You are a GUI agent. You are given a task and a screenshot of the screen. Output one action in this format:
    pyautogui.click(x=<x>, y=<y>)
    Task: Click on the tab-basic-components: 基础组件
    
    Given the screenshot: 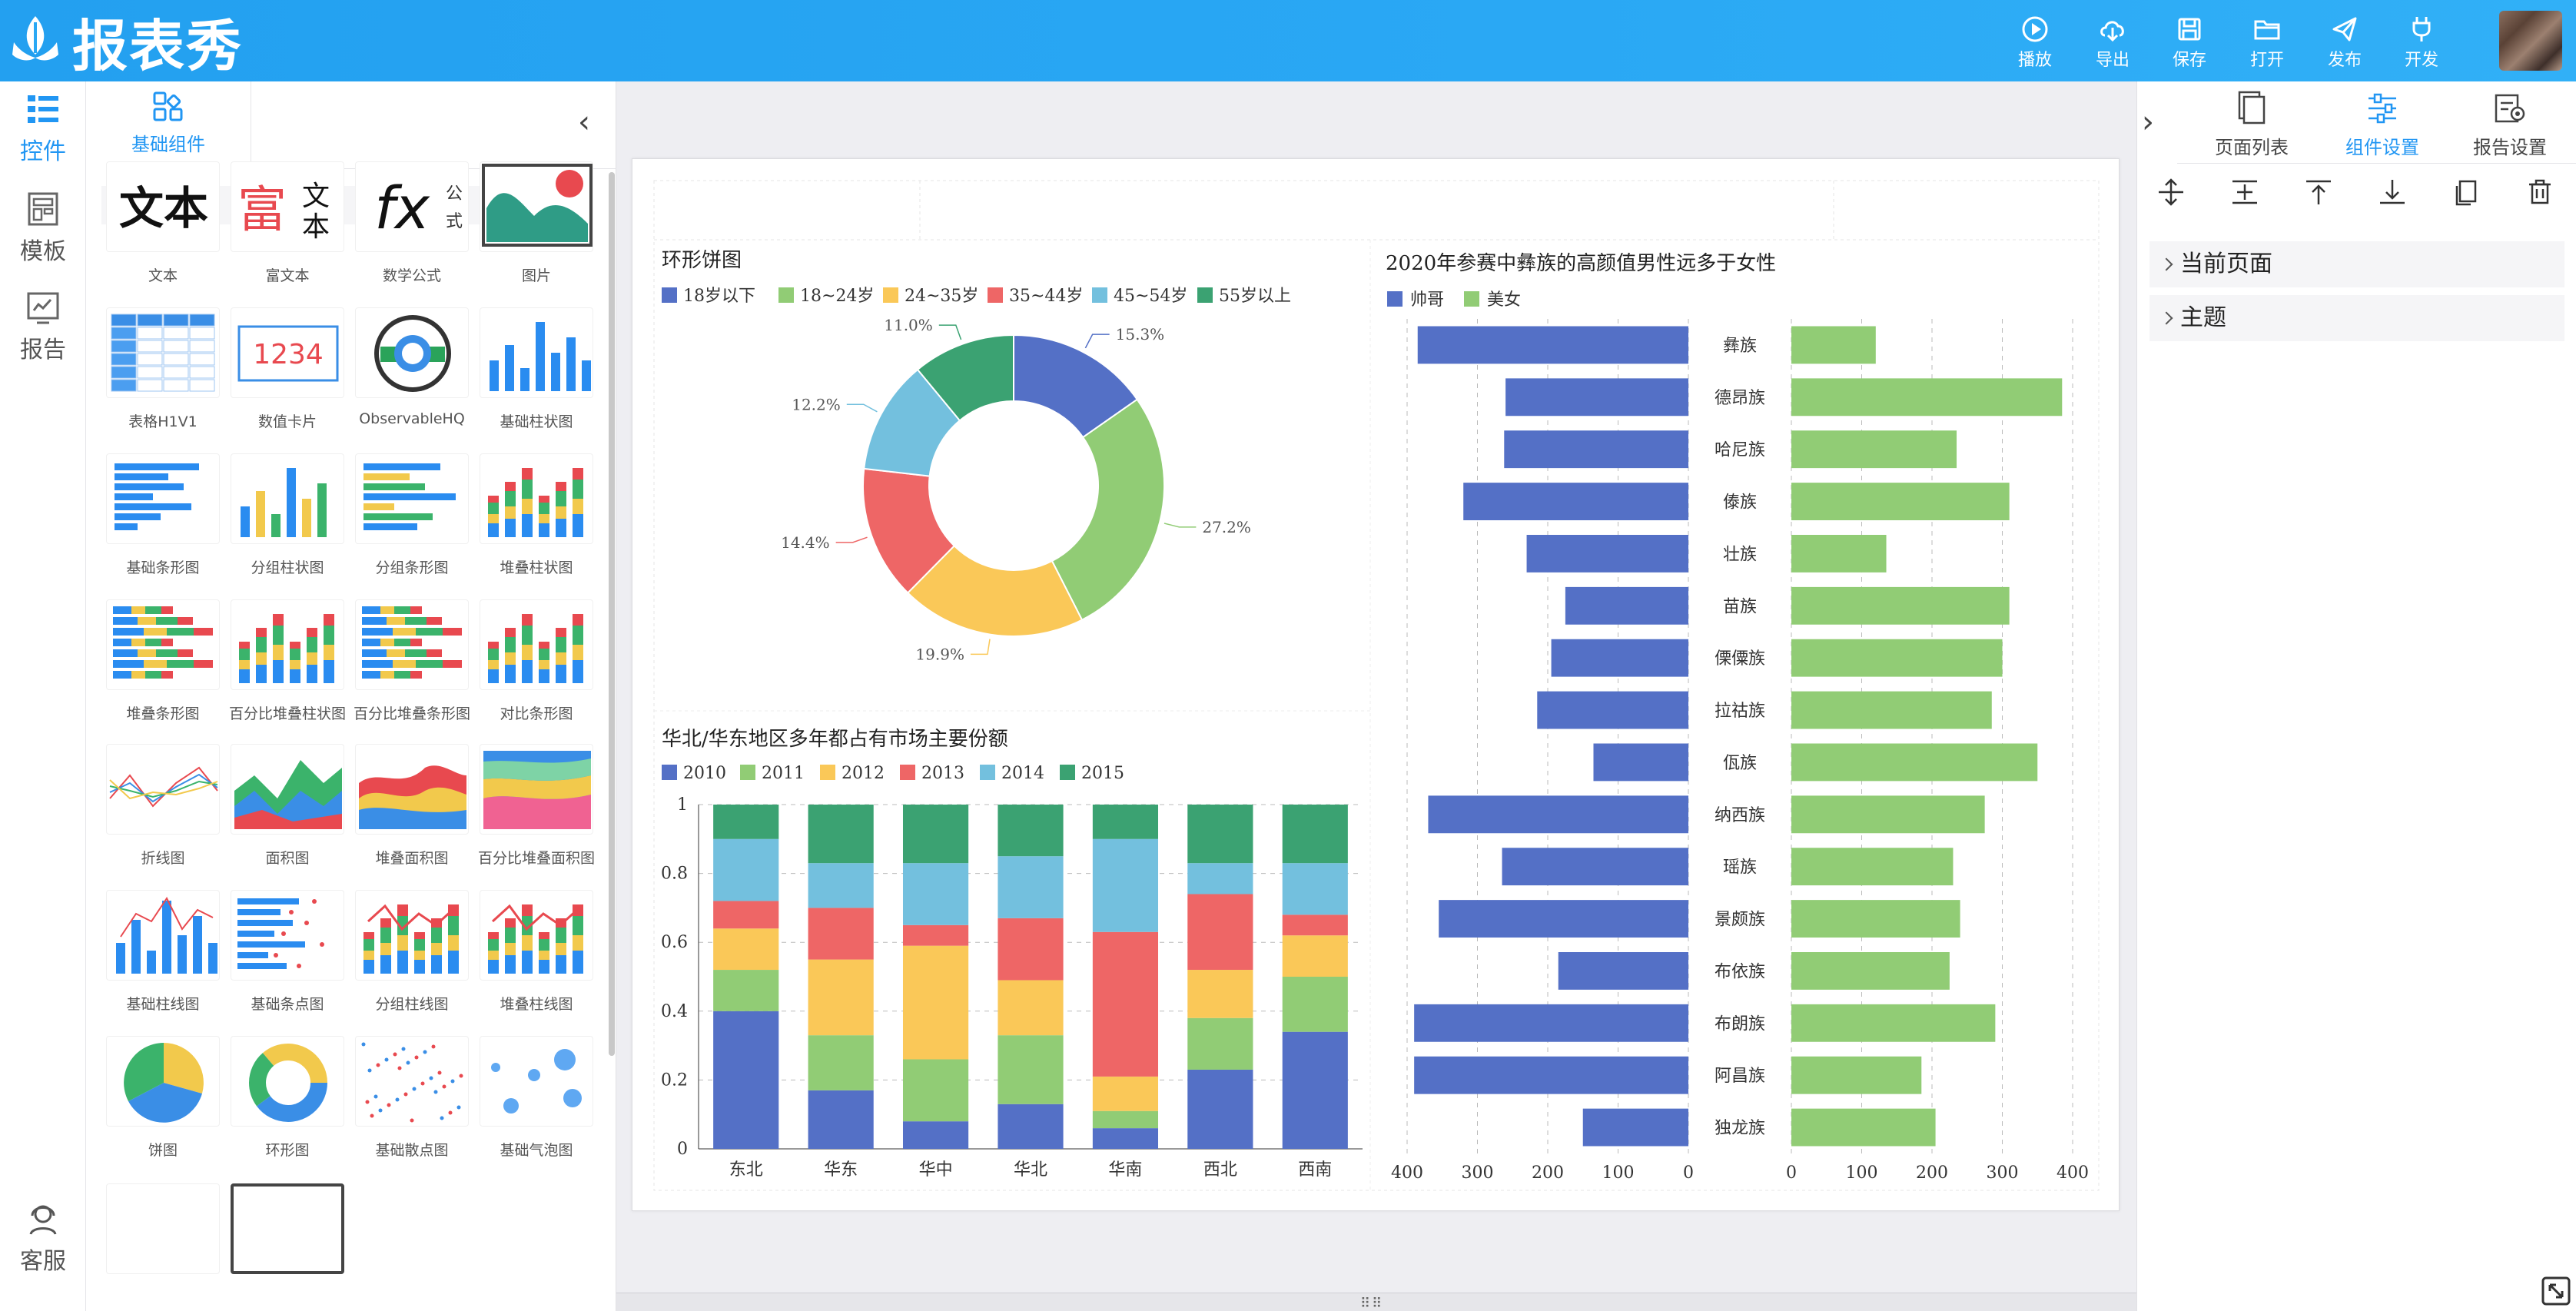 What is the action you would take?
    pyautogui.click(x=168, y=125)
    